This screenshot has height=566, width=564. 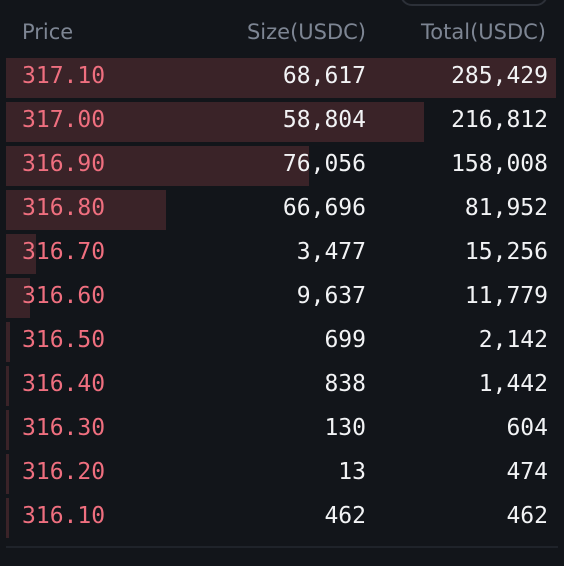 What do you see at coordinates (324, 120) in the screenshot?
I see `row-size: 58,804` at bounding box center [324, 120].